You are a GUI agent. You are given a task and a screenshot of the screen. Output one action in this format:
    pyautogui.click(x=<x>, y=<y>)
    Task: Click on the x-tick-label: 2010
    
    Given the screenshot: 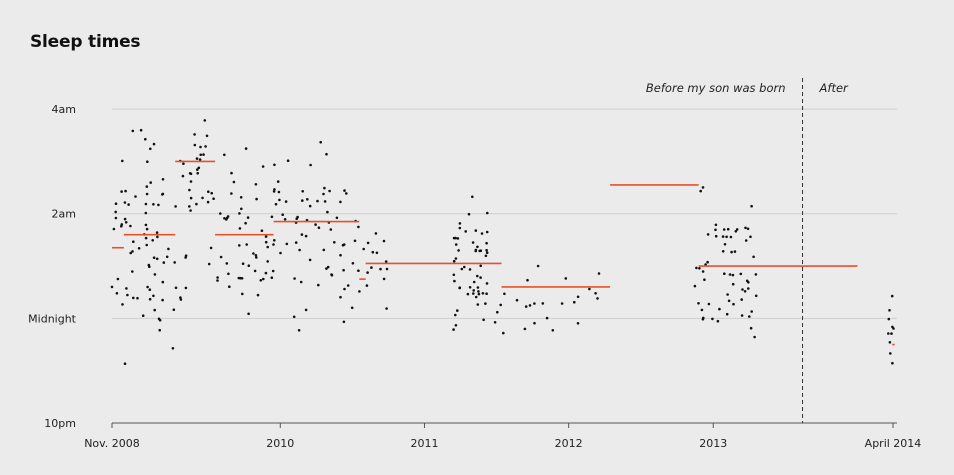 What is the action you would take?
    pyautogui.click(x=280, y=443)
    